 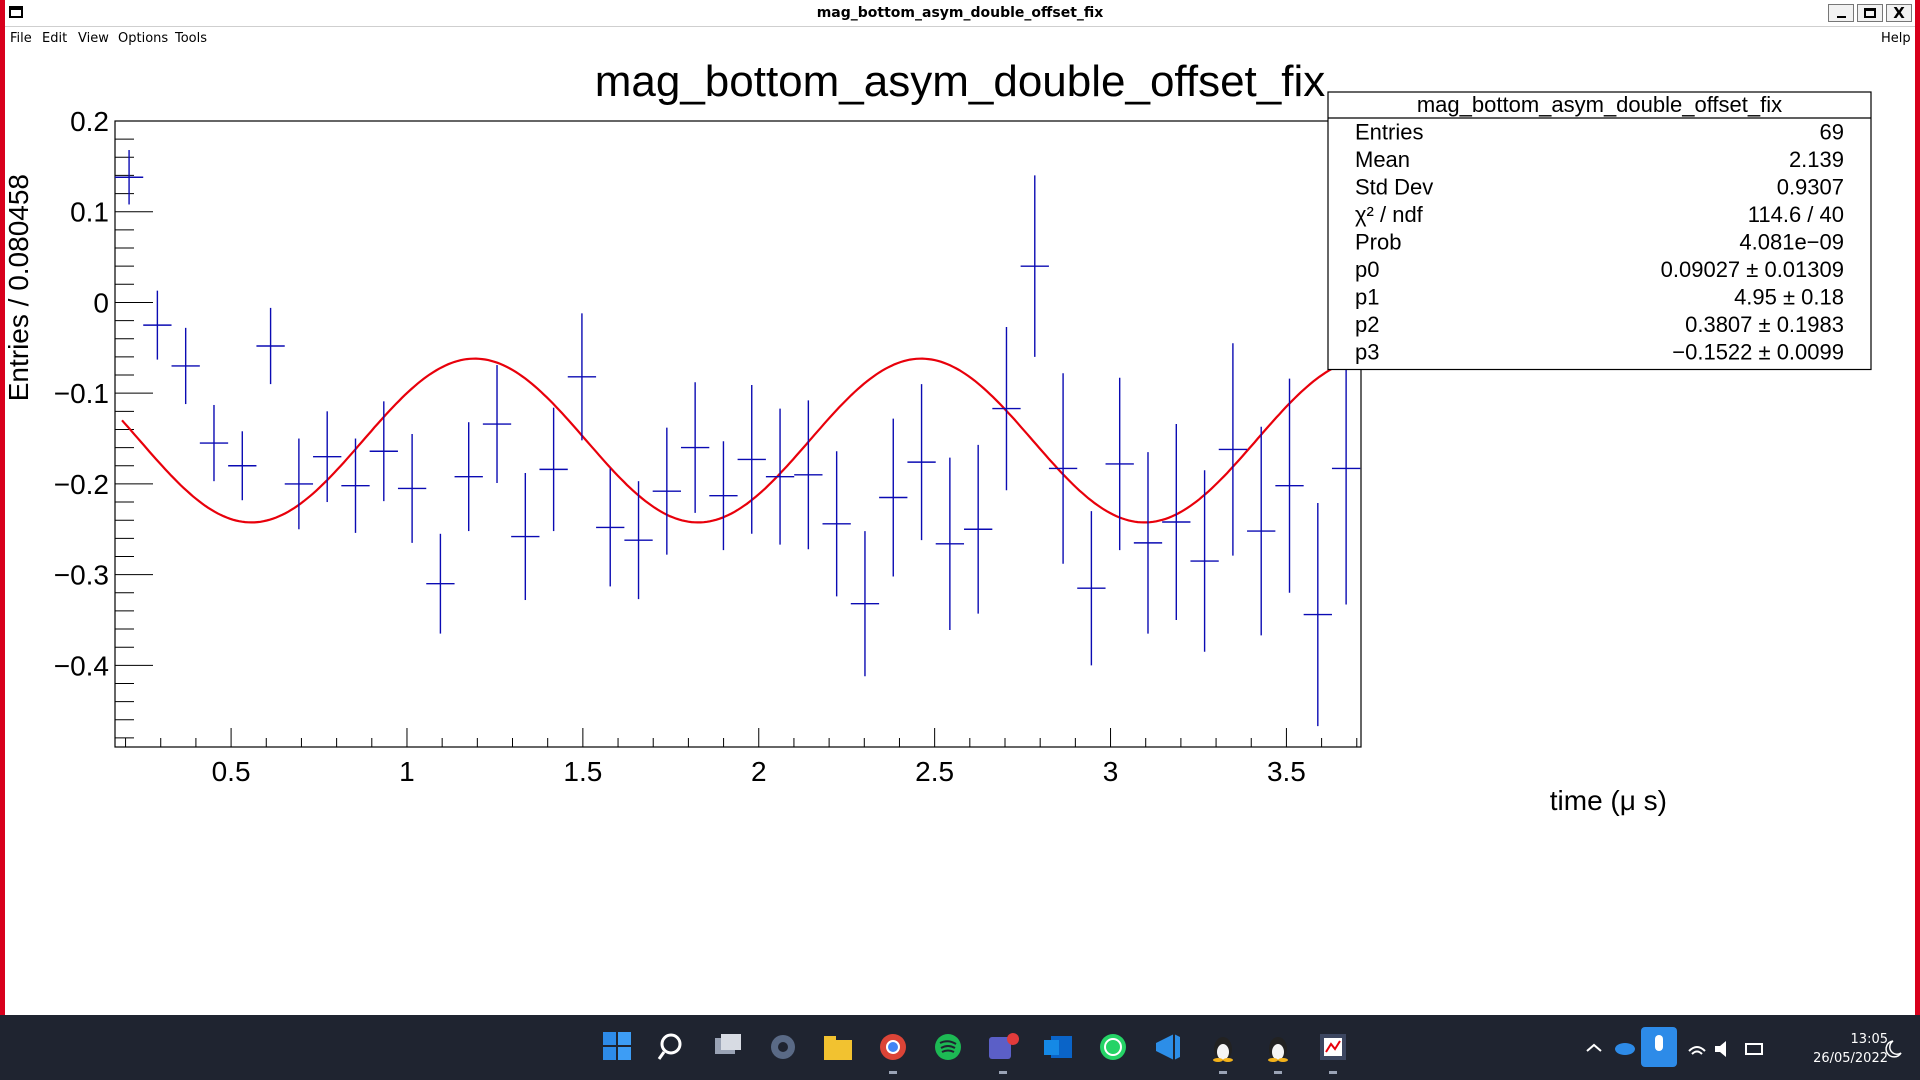 I want to click on minimize-button, so click(x=1841, y=13).